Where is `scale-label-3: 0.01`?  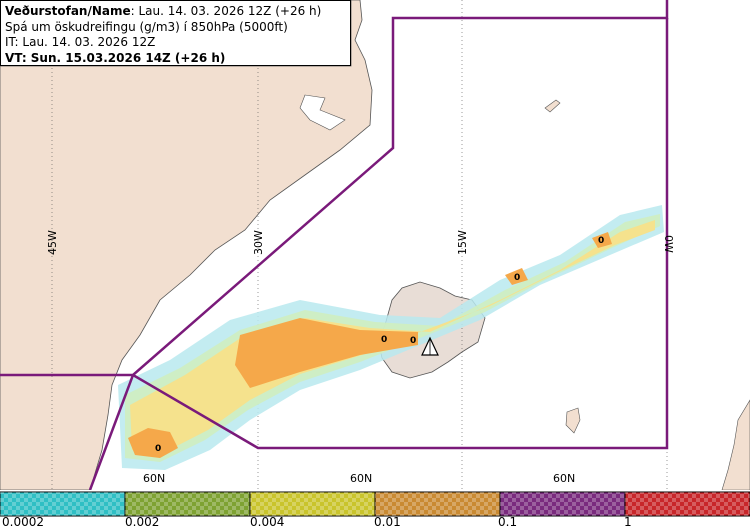
scale-label-3: 0.01 is located at coordinates (387, 522).